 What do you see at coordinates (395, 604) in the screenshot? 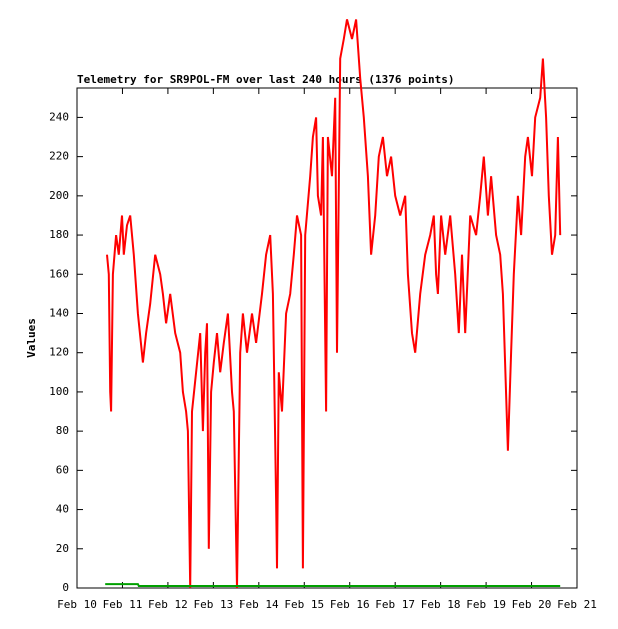
I see `x-tick-label: Feb 17` at bounding box center [395, 604].